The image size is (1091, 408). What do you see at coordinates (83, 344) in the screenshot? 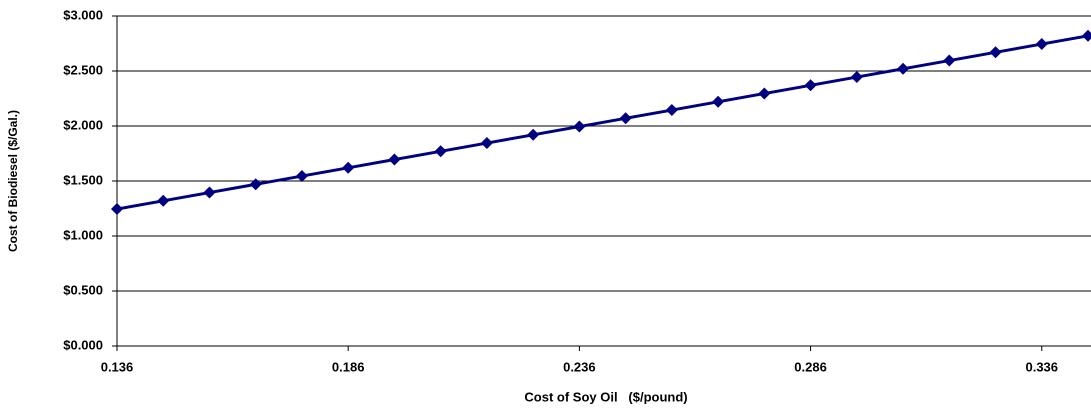
I see `y-tick-label: $0.000` at bounding box center [83, 344].